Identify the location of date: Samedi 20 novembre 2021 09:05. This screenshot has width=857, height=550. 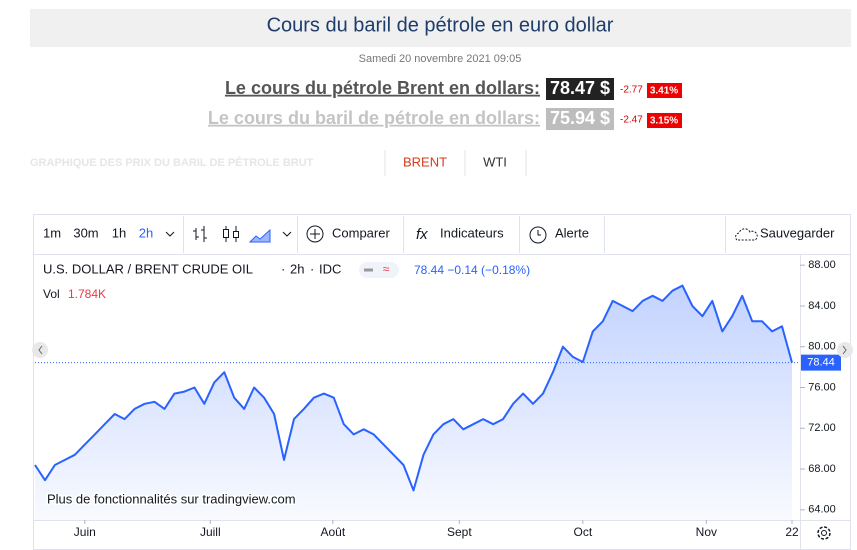
(440, 59).